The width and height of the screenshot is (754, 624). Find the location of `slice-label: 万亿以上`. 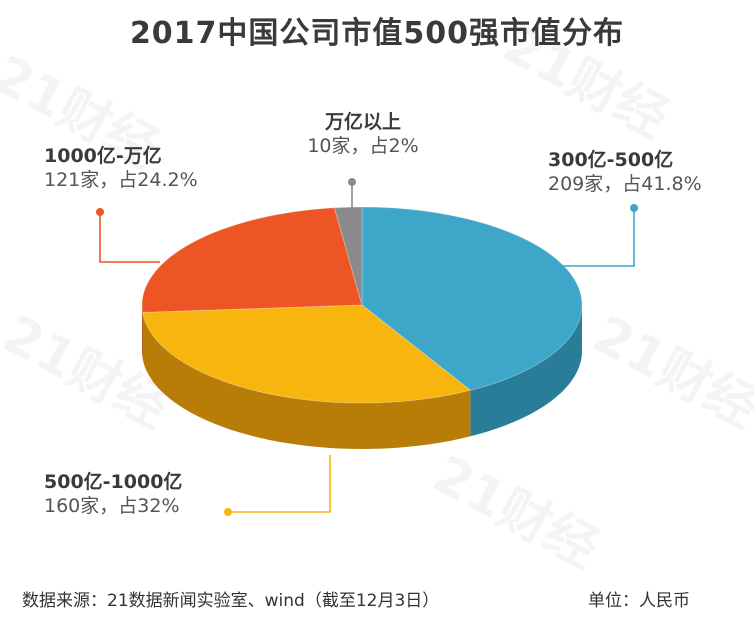

slice-label: 万亿以上 is located at coordinates (362, 122).